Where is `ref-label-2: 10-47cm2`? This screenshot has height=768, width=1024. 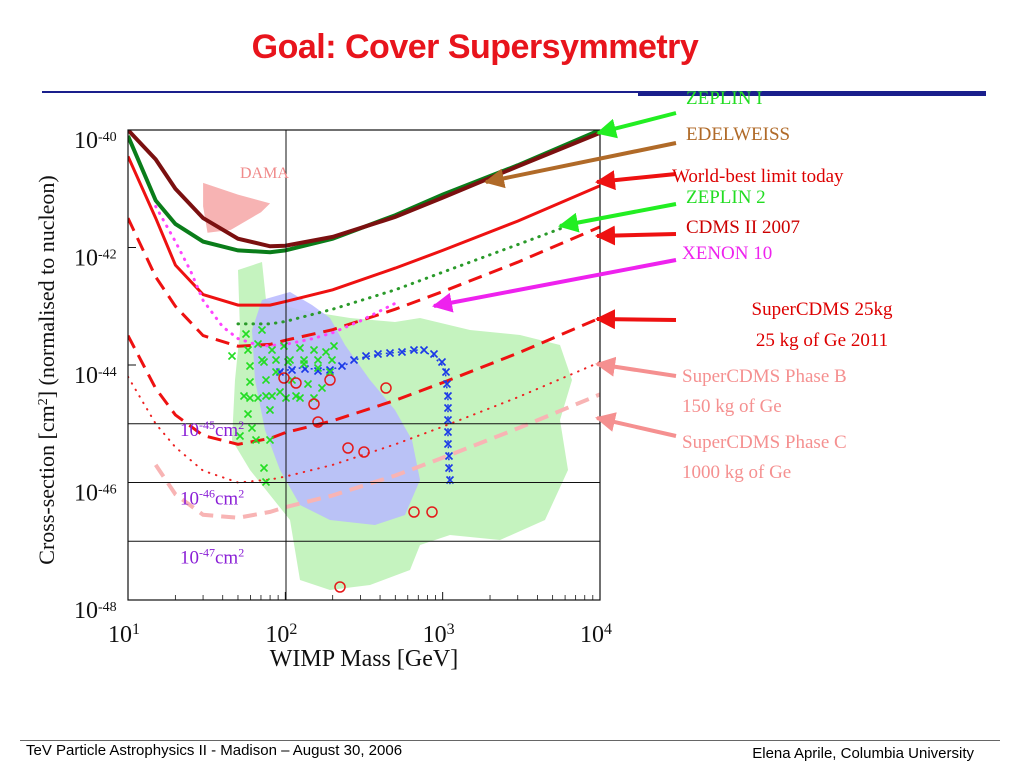
ref-label-2: 10-47cm2 is located at coordinates (212, 556).